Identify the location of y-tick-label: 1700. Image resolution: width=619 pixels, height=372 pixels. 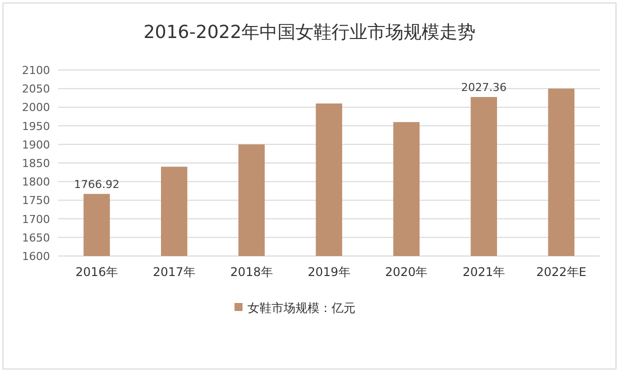
(36, 219).